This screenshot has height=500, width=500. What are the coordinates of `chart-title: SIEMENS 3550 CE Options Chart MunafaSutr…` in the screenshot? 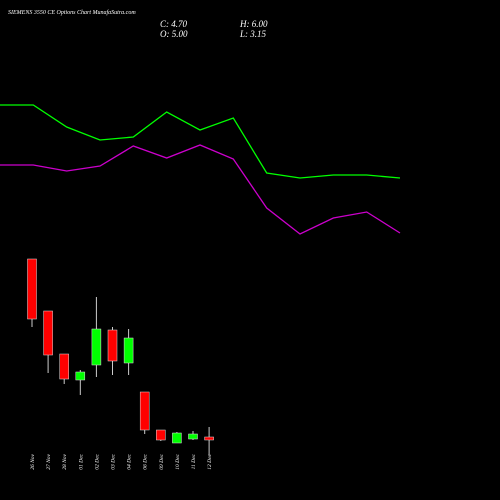 It's located at (72, 12).